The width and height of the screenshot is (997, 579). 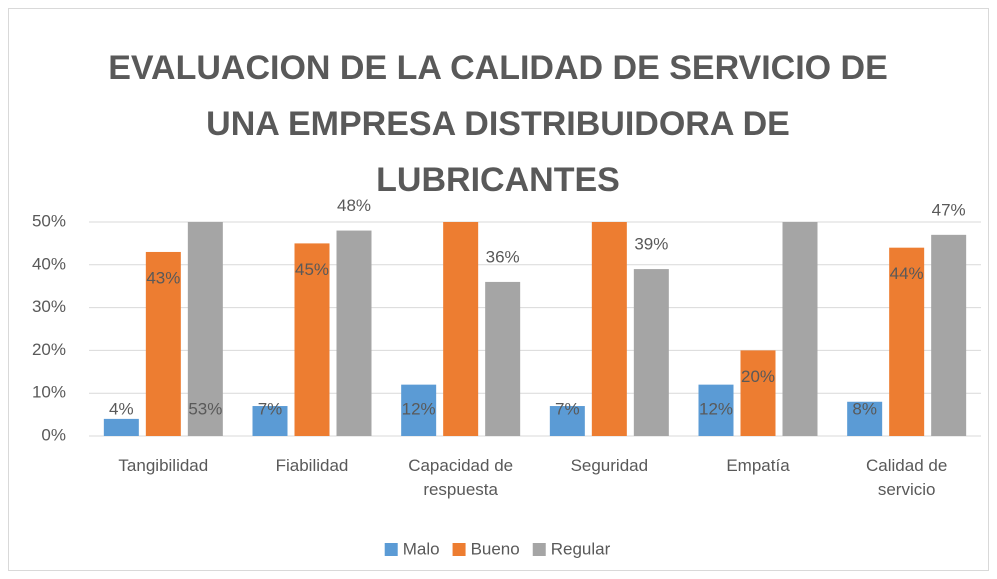 I want to click on data-label: 43%, so click(x=163, y=277).